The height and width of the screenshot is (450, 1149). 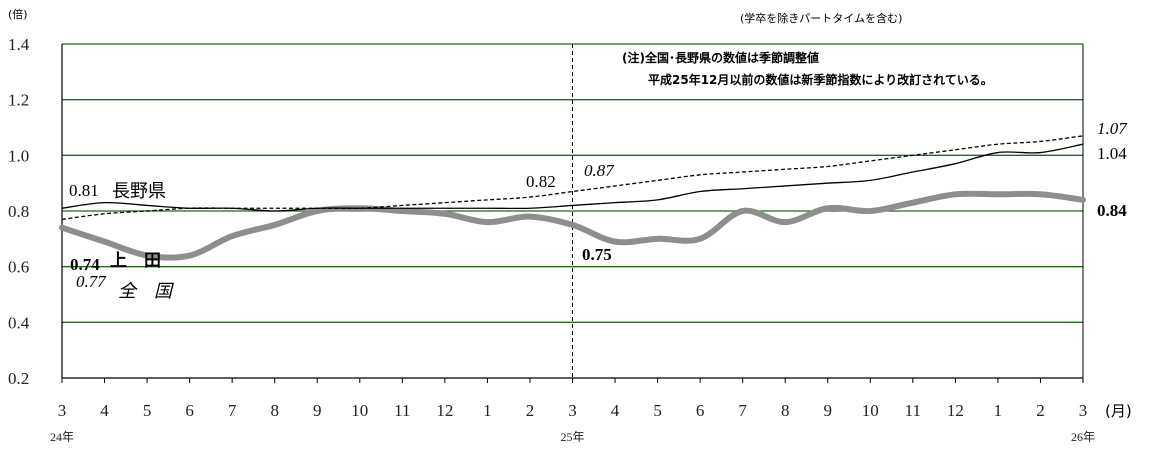 What do you see at coordinates (720, 57) in the screenshot?
I see `note-line-1: (注)全国･長野県の数値は季節調整値` at bounding box center [720, 57].